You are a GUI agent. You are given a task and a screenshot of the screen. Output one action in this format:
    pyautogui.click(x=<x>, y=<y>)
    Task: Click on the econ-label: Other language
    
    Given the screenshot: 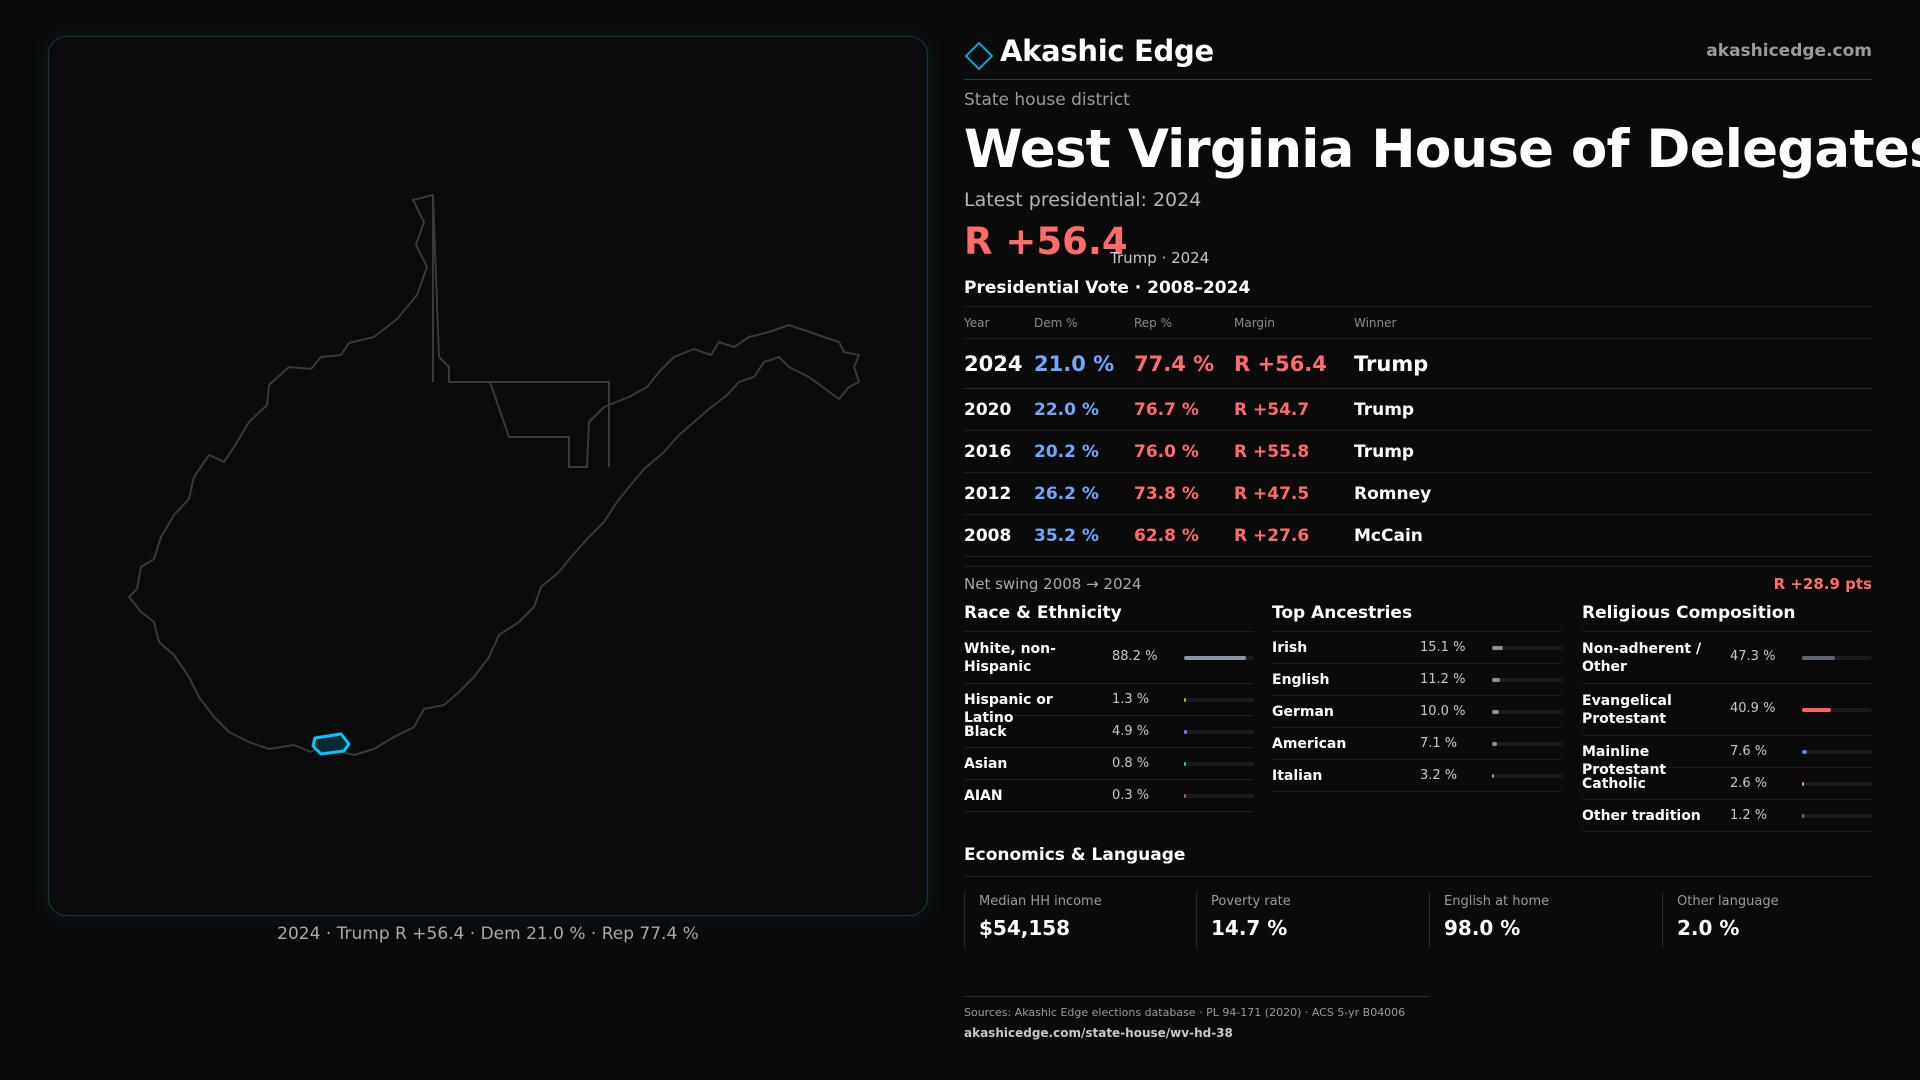 What is the action you would take?
    pyautogui.click(x=1728, y=901)
    